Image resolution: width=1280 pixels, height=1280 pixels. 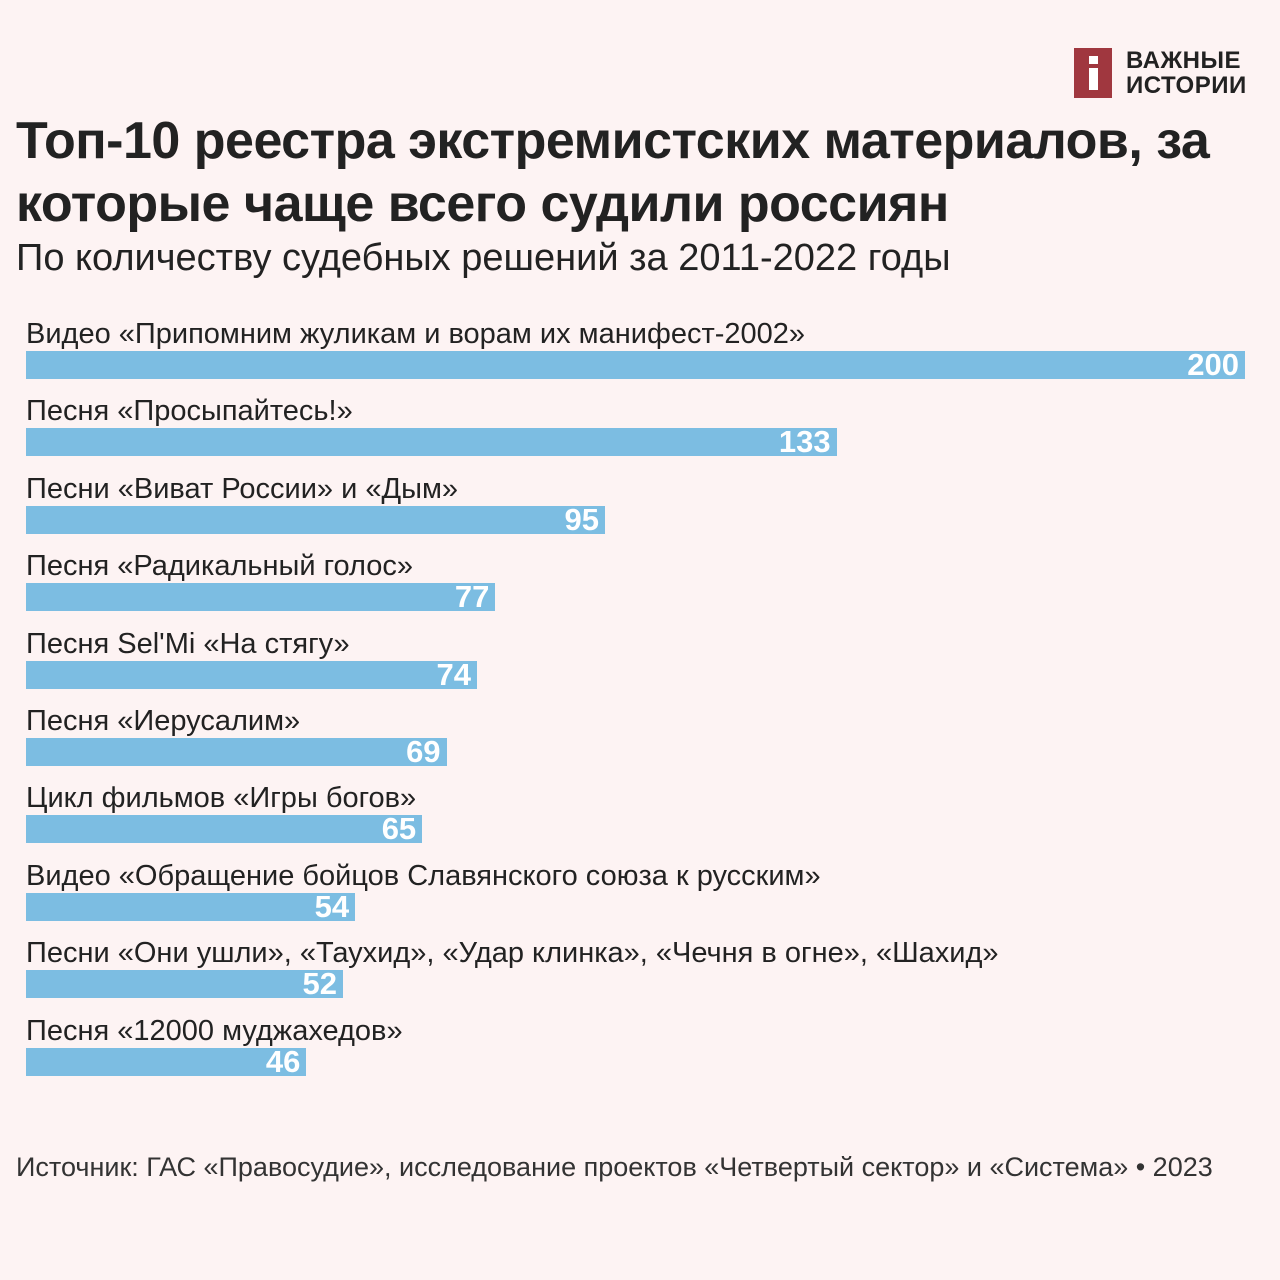 What do you see at coordinates (332, 906) in the screenshot?
I see `value-label: 54` at bounding box center [332, 906].